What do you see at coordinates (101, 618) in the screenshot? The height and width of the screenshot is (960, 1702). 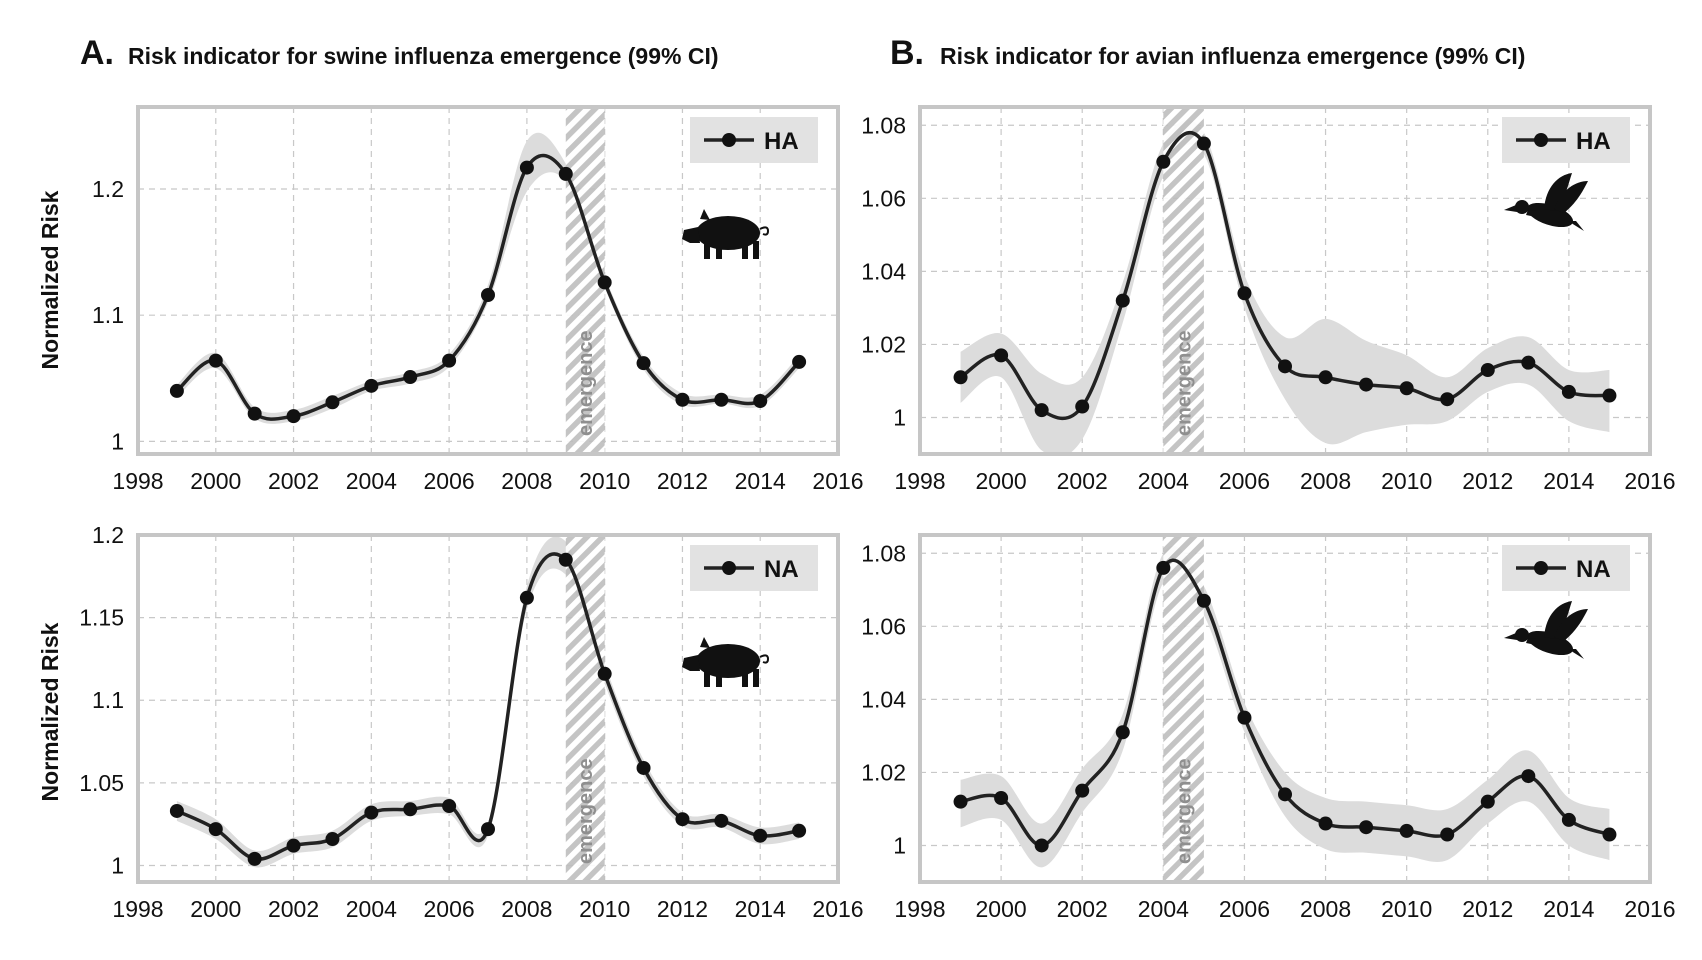 I see `y-tick-label: 1.15` at bounding box center [101, 618].